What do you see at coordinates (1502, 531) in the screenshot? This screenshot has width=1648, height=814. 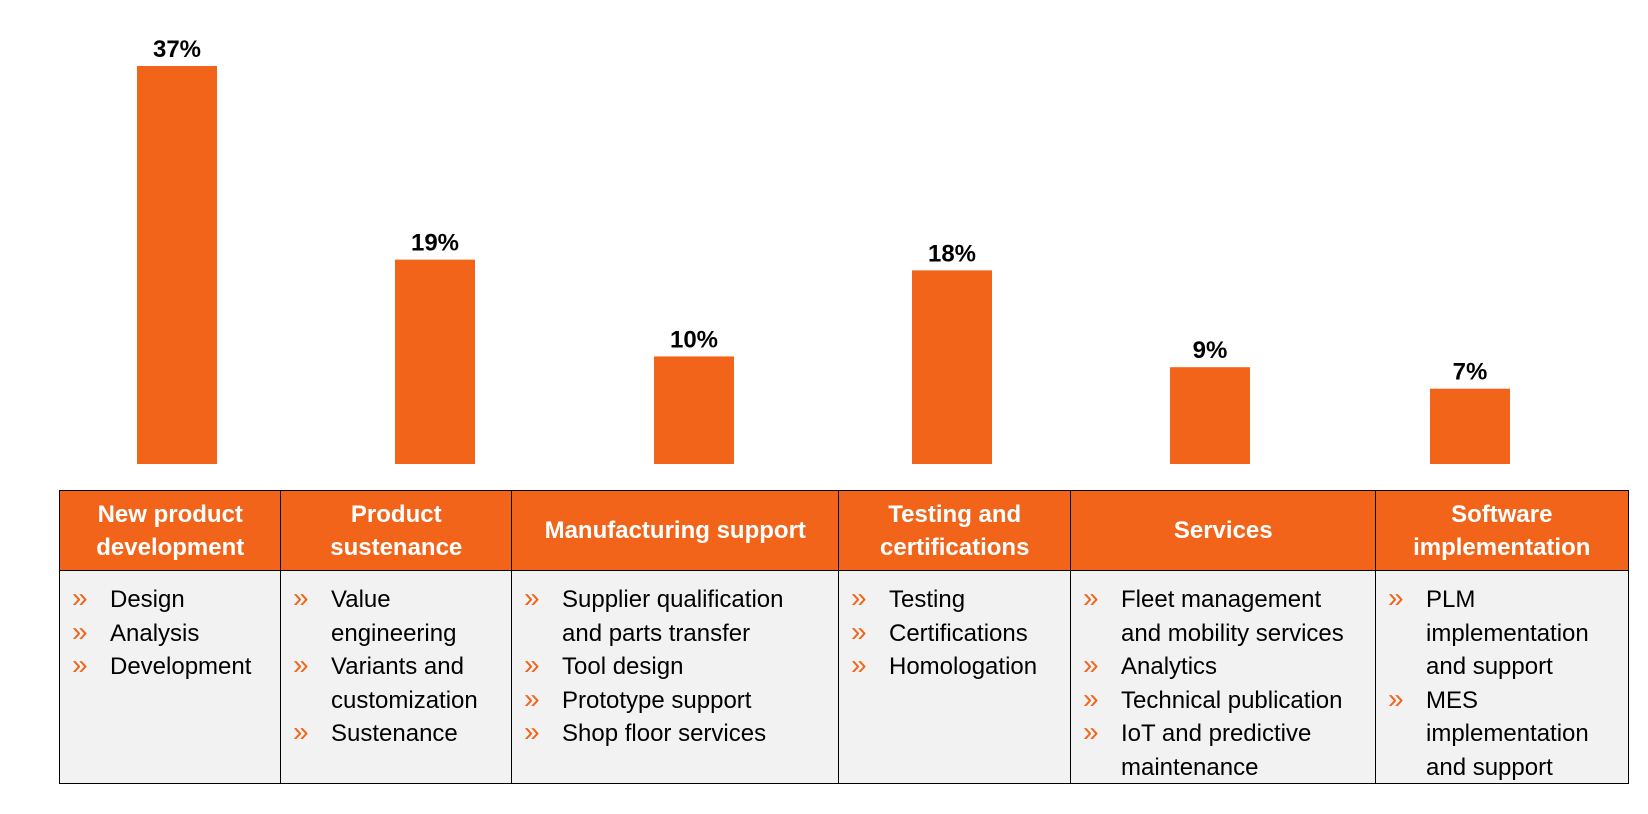 I see `column-header: Software implementation` at bounding box center [1502, 531].